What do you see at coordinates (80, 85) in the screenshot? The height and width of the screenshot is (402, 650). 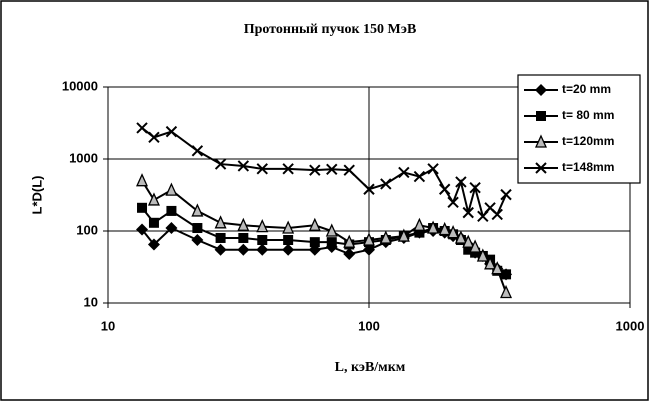 I see `y-tick-label: 10000` at bounding box center [80, 85].